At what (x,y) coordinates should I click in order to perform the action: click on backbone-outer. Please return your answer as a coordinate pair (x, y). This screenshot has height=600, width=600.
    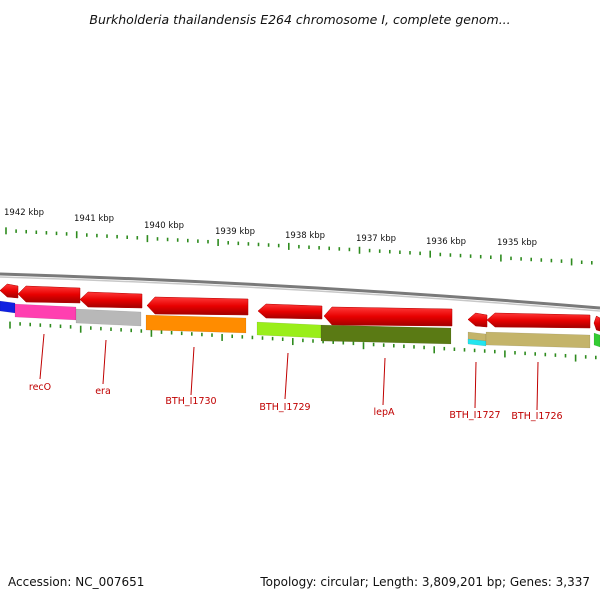
    Looking at the image, I should click on (300, 291).